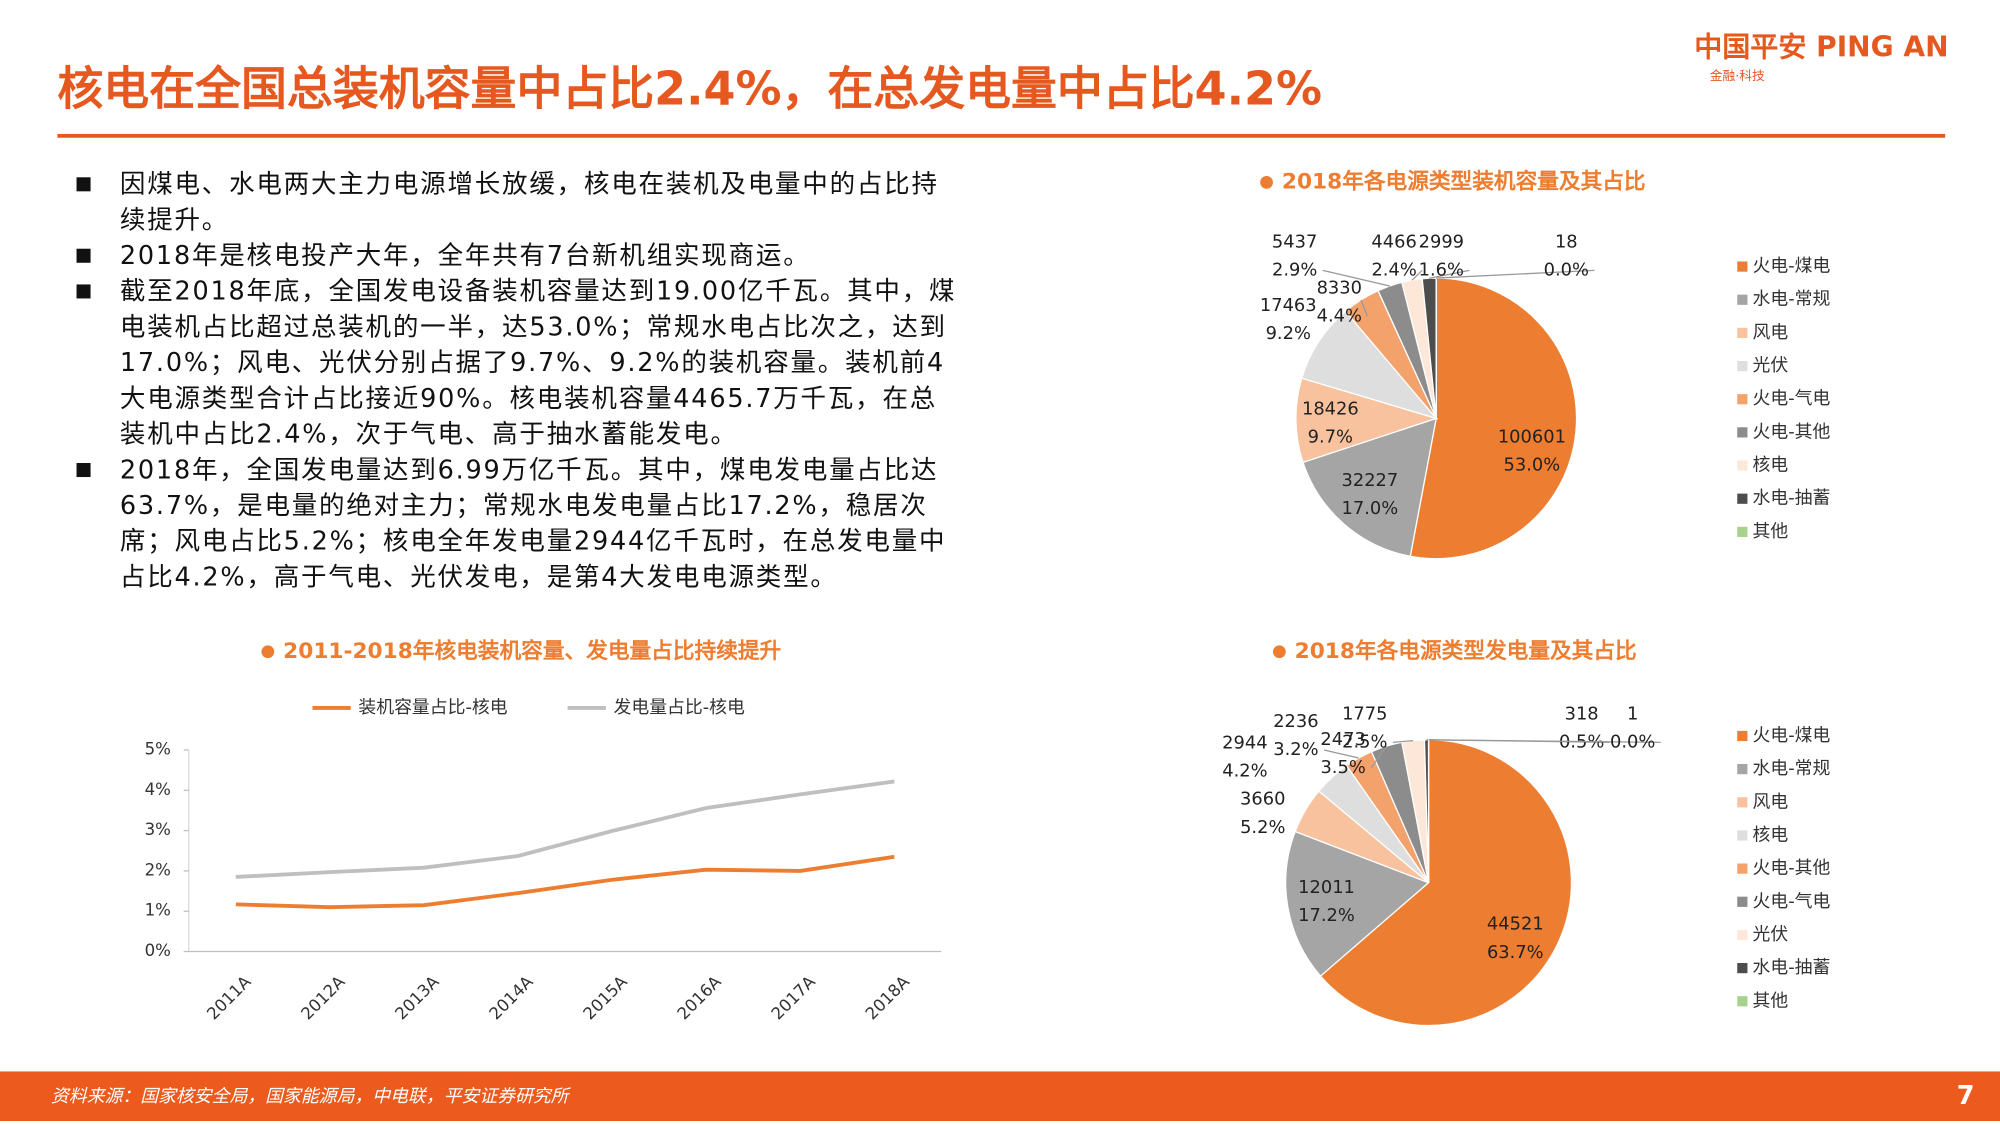  I want to click on legend-label: 装机容量占比-核电, so click(432, 707).